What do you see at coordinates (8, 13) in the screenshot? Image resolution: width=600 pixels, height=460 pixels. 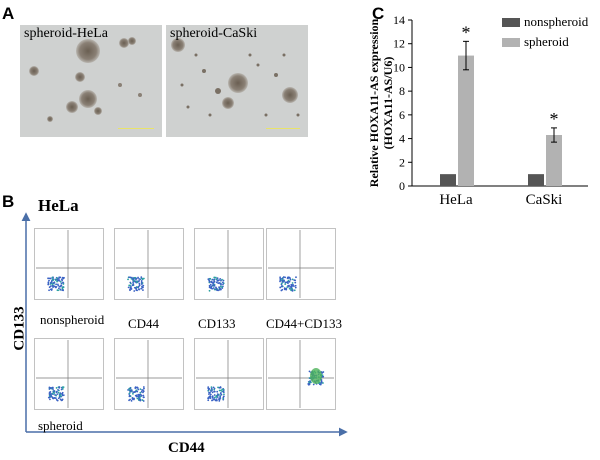 I see `panel-a-letter: A` at bounding box center [8, 13].